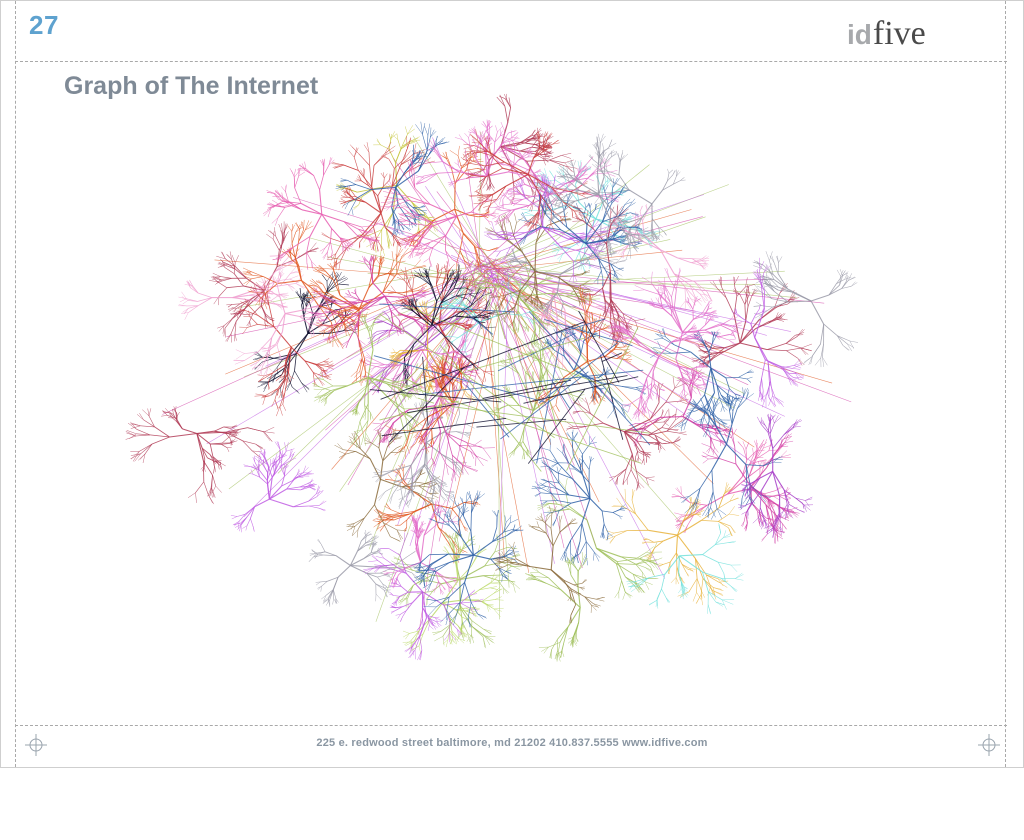  I want to click on right-dashed-rule, so click(1005, 384).